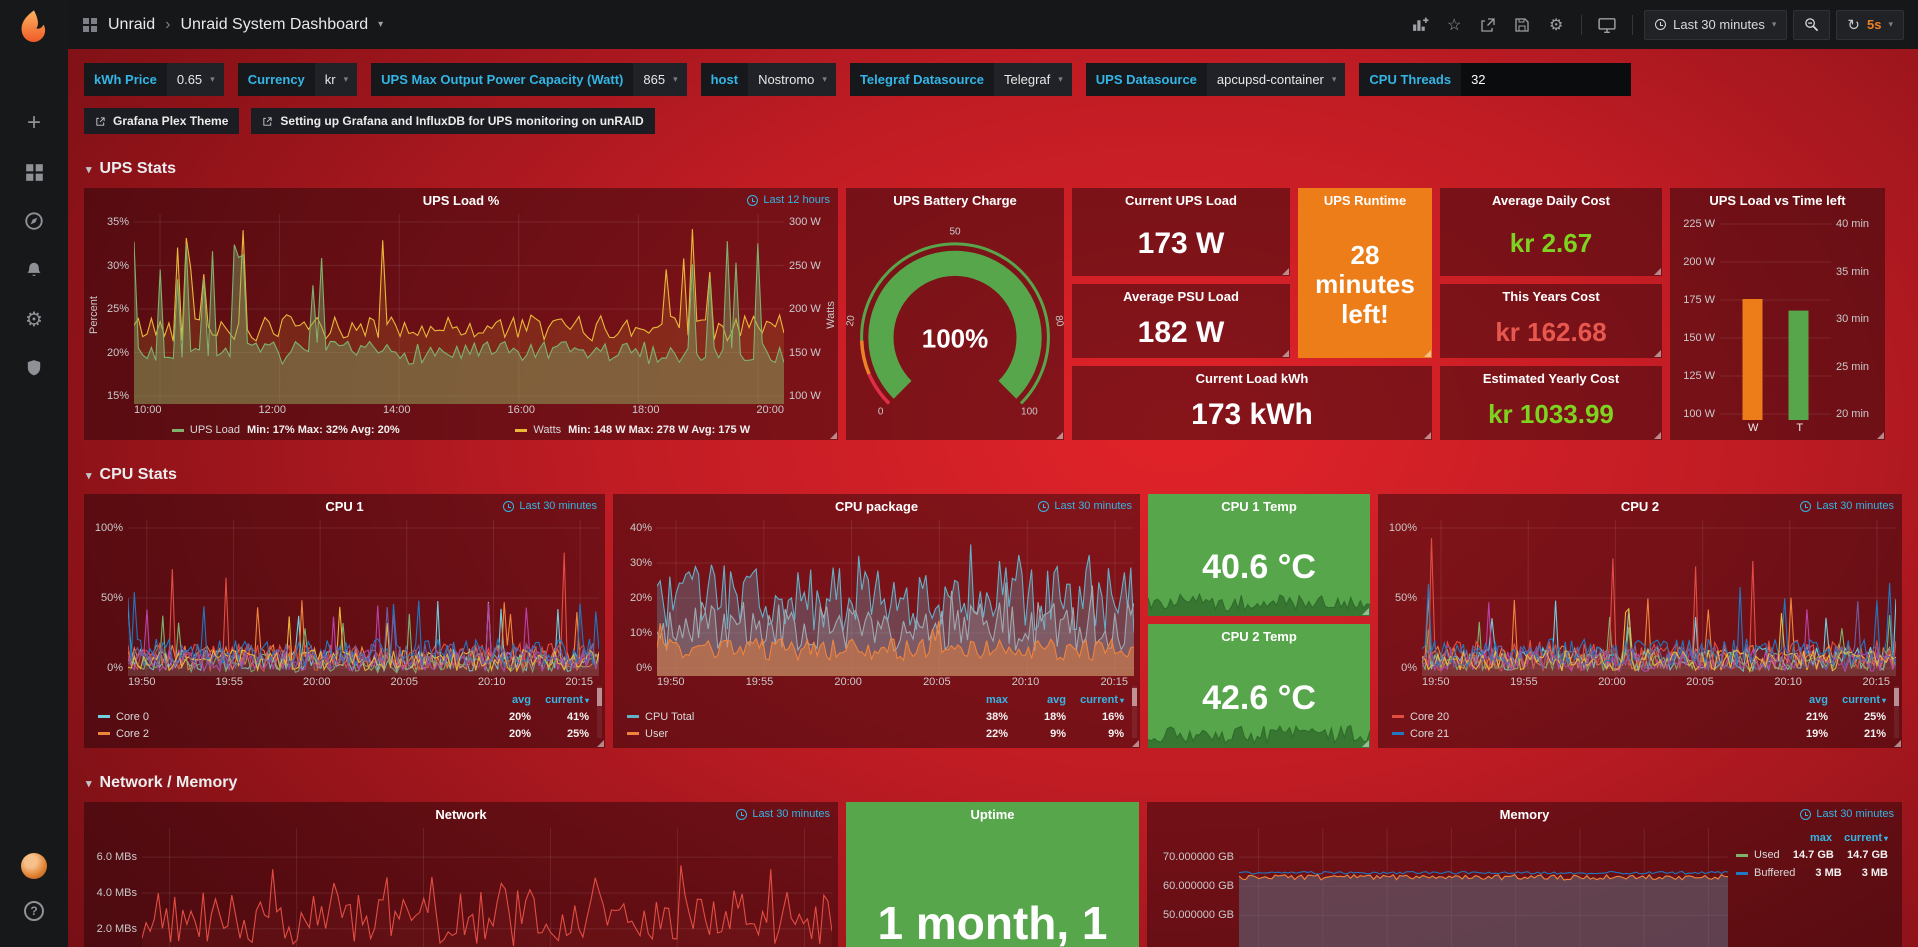 The height and width of the screenshot is (947, 1918). What do you see at coordinates (1181, 200) in the screenshot?
I see `panel-title: Current UPS Load` at bounding box center [1181, 200].